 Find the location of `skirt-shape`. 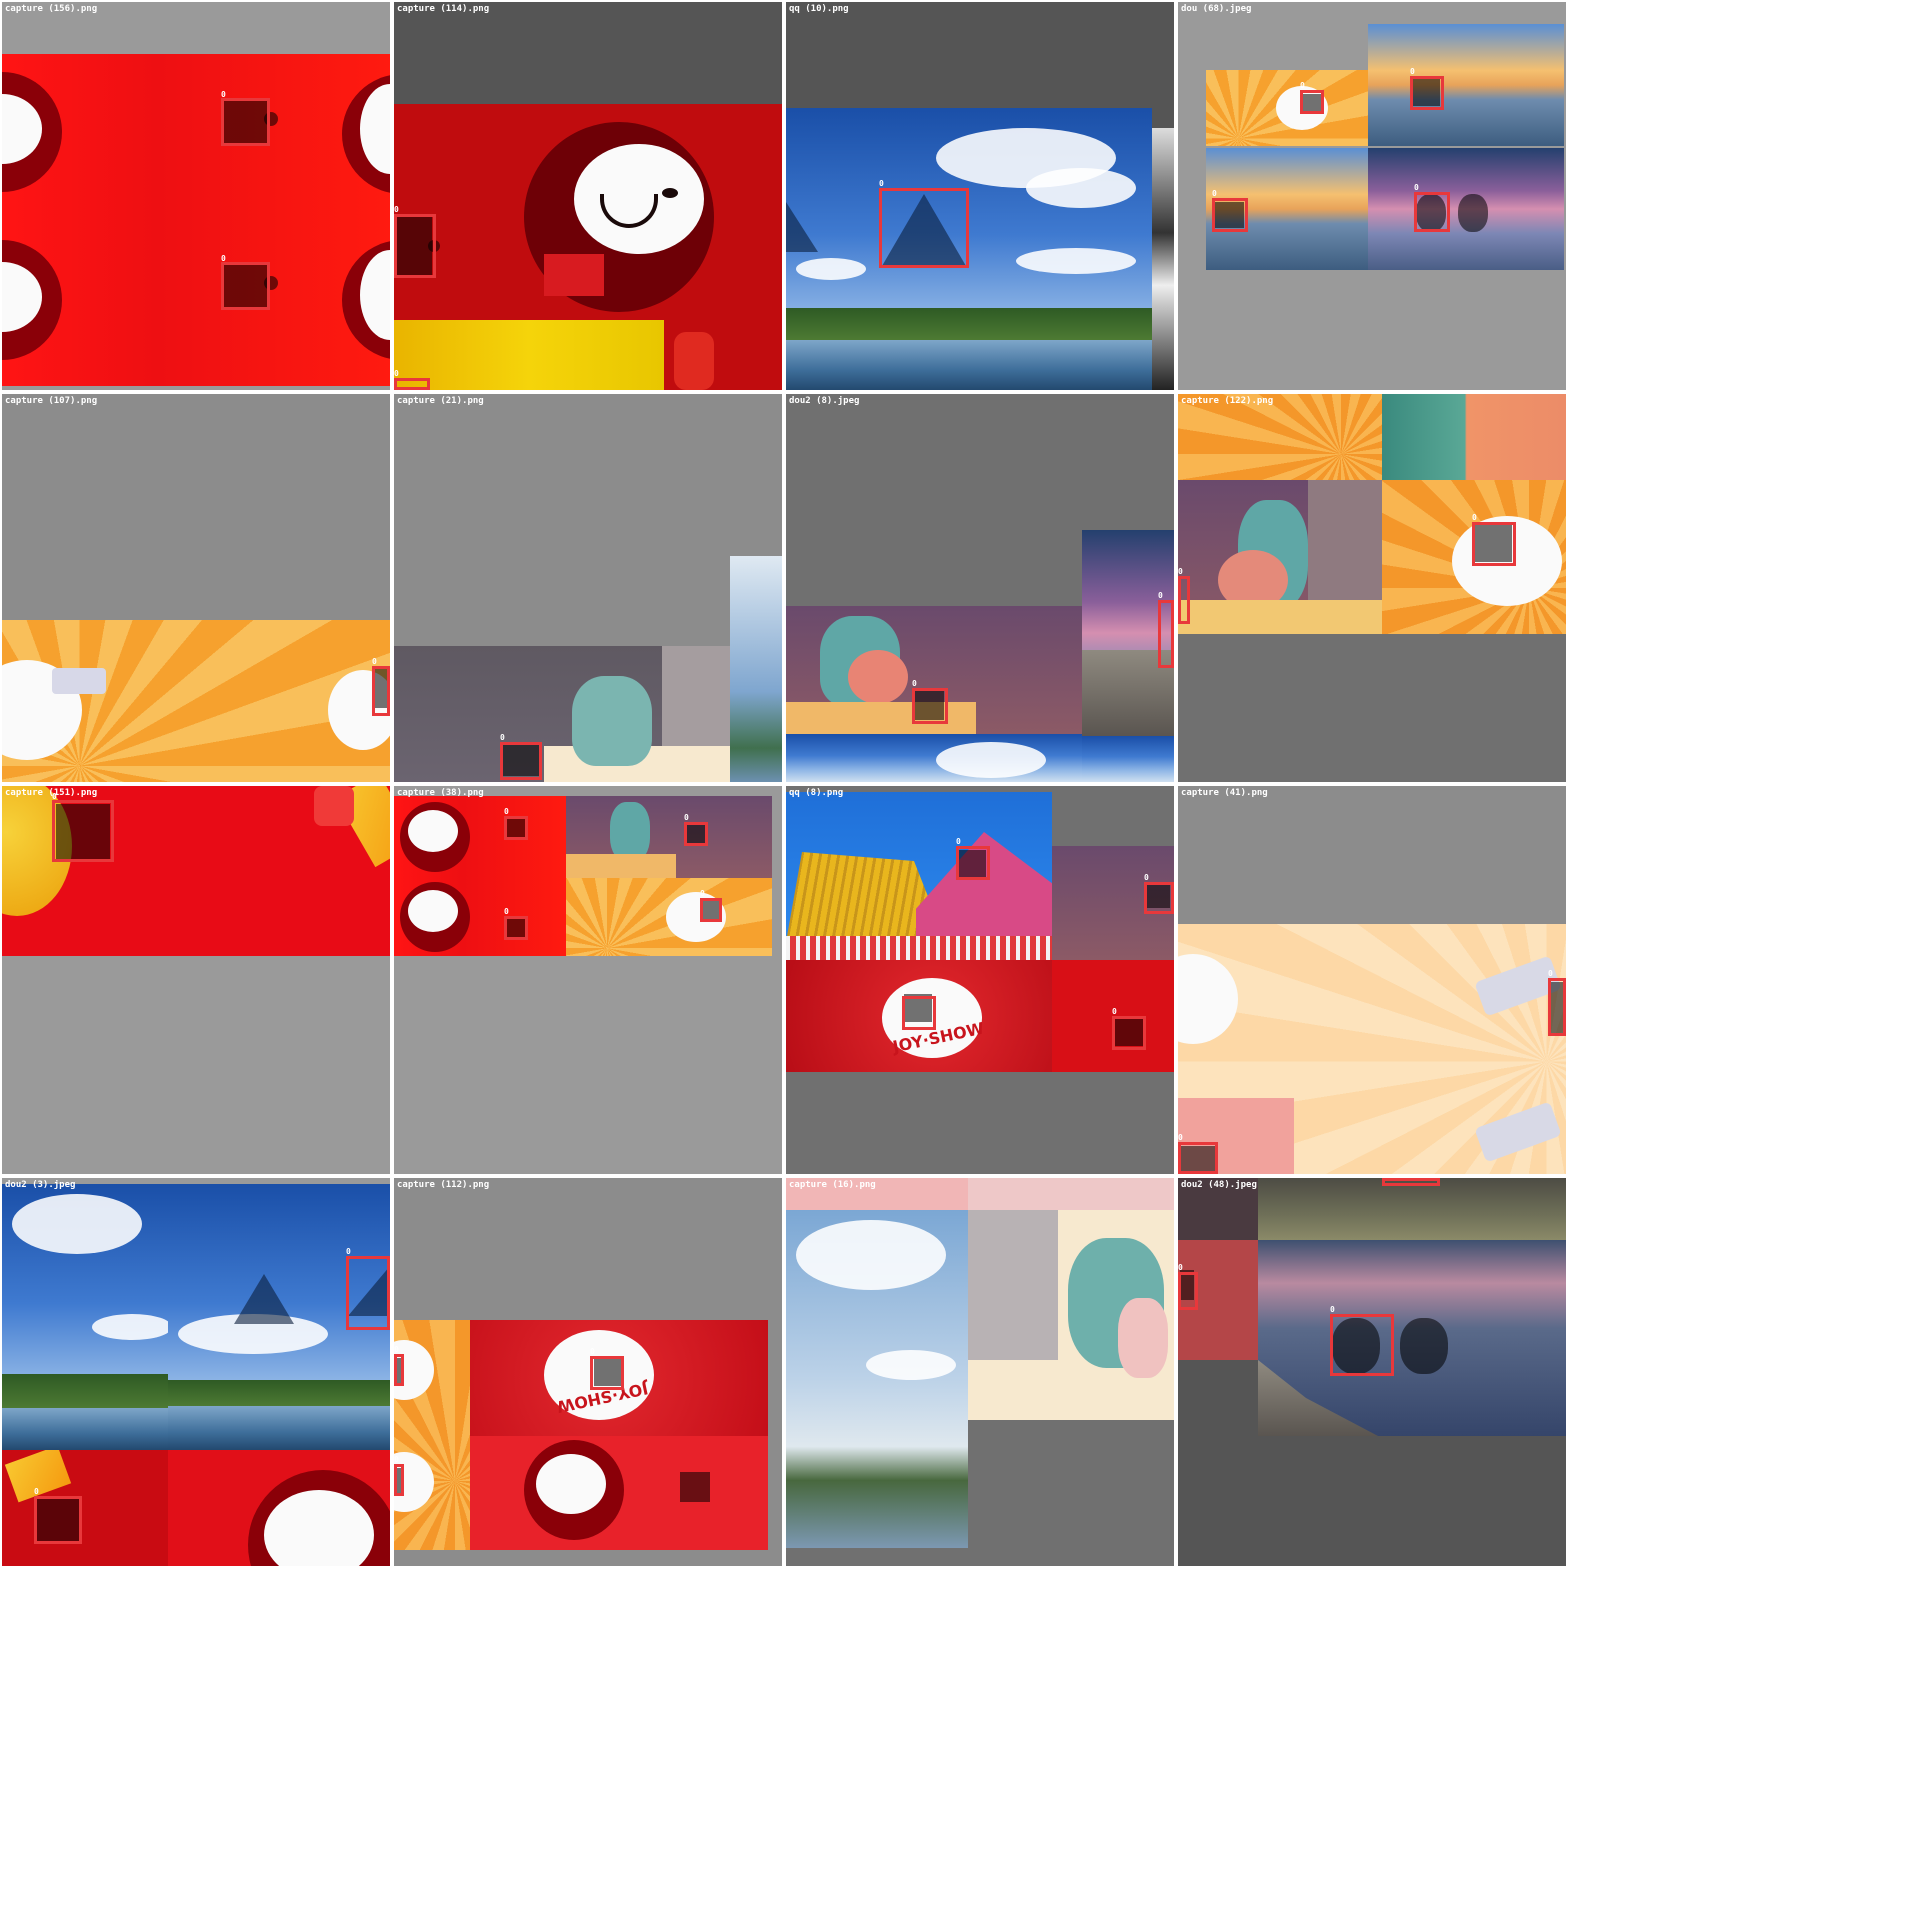

skirt-shape is located at coordinates (878, 677).